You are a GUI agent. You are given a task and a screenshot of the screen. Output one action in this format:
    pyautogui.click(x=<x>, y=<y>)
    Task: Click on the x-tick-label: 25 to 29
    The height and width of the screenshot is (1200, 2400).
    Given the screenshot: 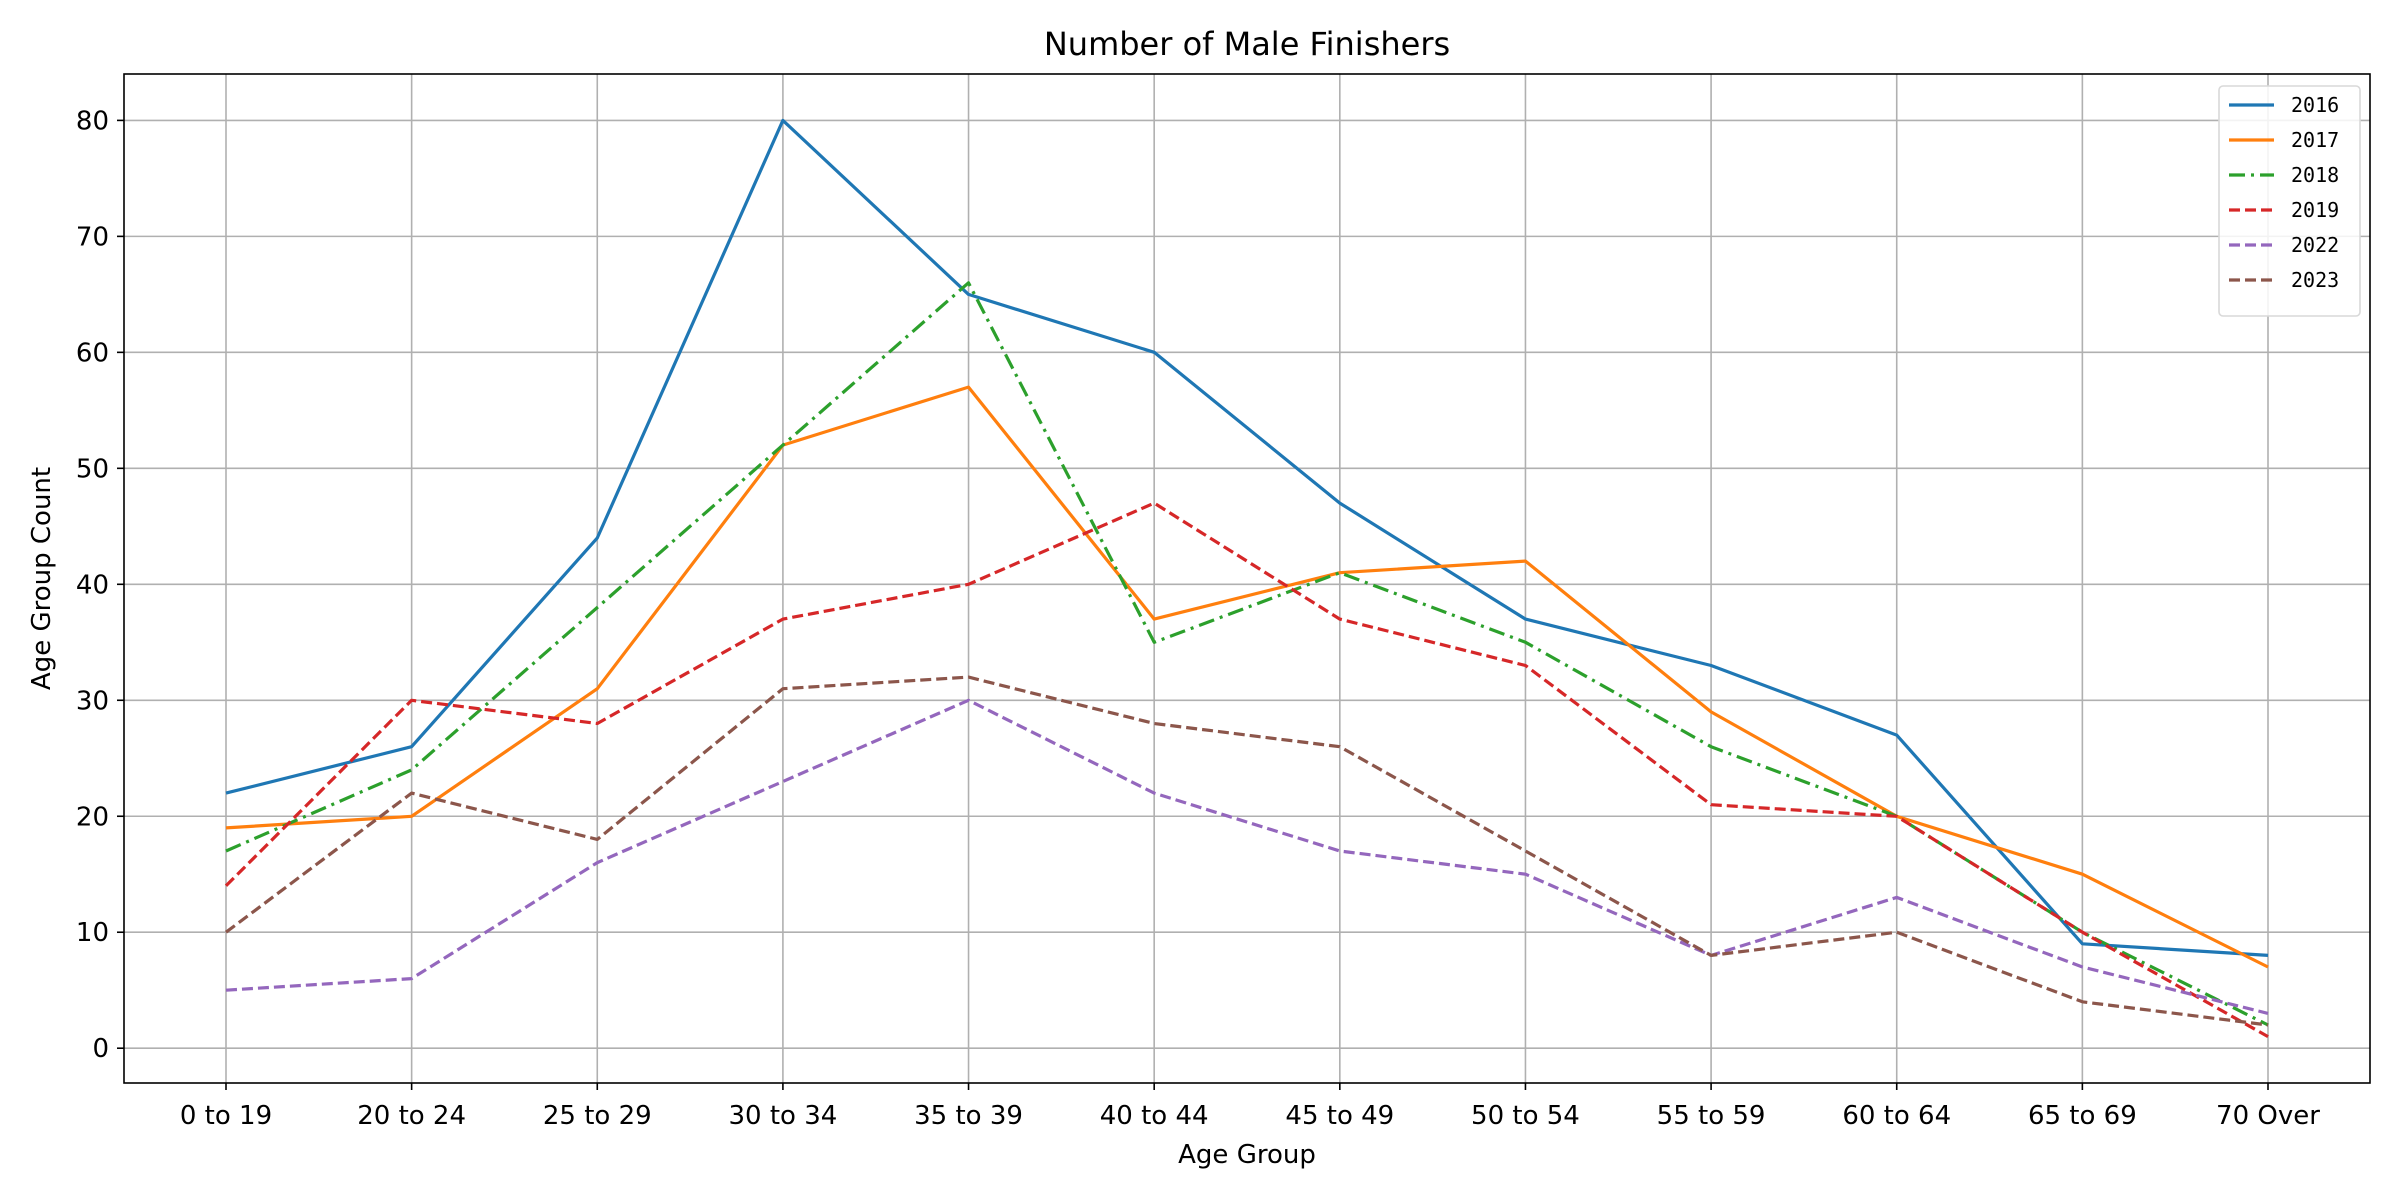 What is the action you would take?
    pyautogui.click(x=597, y=1116)
    